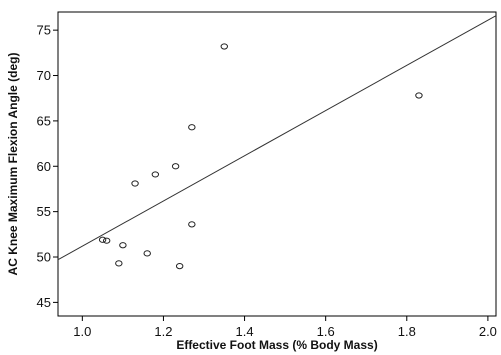 The width and height of the screenshot is (501, 355). Describe the element at coordinates (245, 331) in the screenshot. I see `x-tick-label: 1.4` at that location.